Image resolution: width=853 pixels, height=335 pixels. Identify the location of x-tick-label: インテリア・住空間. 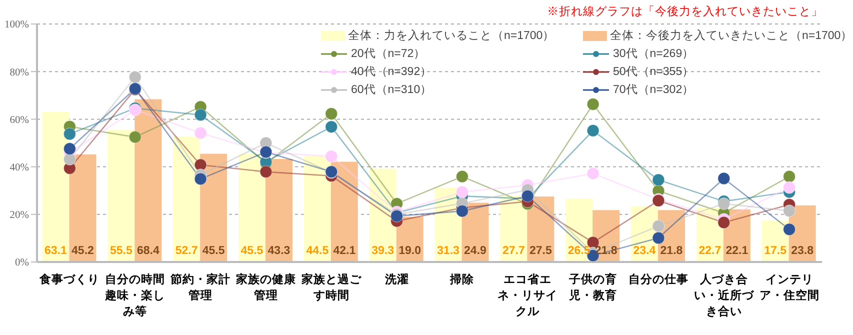
(789, 288).